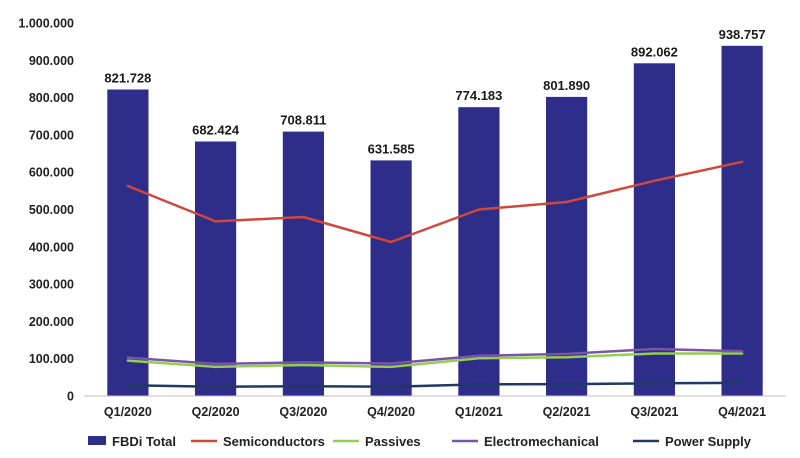 The image size is (800, 458). I want to click on bar-data-label: 801.890, so click(566, 85).